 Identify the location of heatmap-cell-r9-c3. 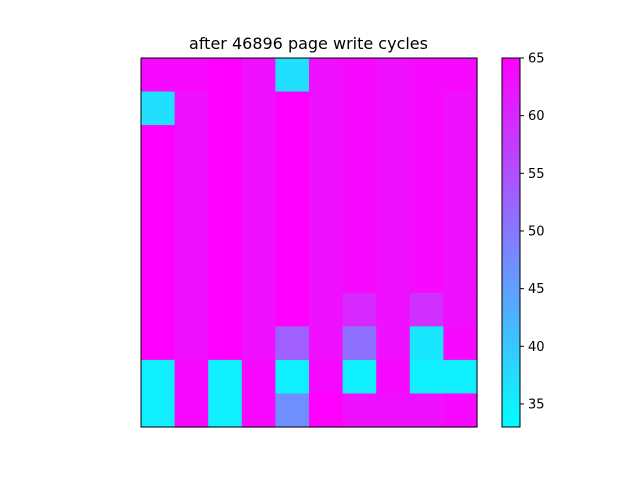
(258, 377).